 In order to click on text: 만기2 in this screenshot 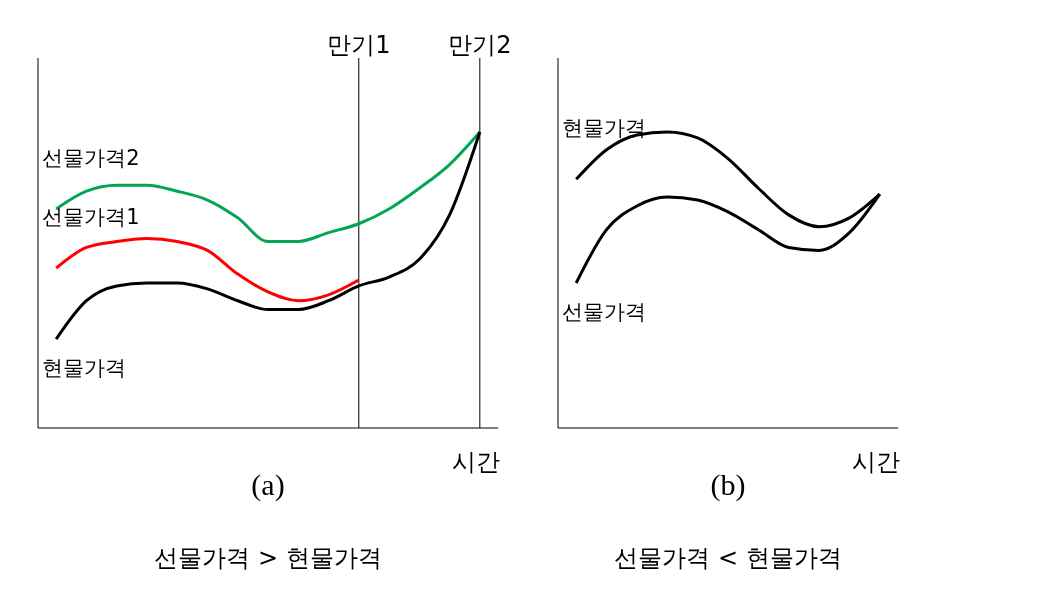, I will do `click(480, 45)`.